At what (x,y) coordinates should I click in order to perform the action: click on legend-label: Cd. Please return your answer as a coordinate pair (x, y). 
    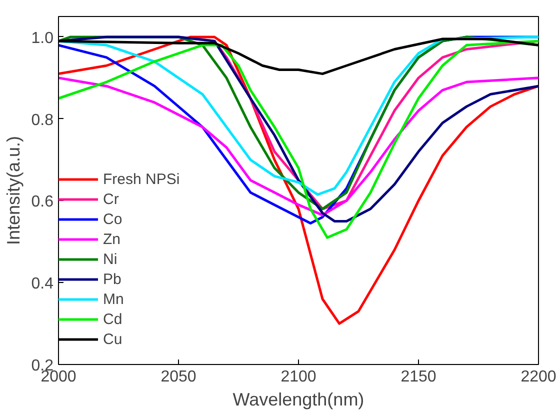
    Looking at the image, I should click on (113, 319).